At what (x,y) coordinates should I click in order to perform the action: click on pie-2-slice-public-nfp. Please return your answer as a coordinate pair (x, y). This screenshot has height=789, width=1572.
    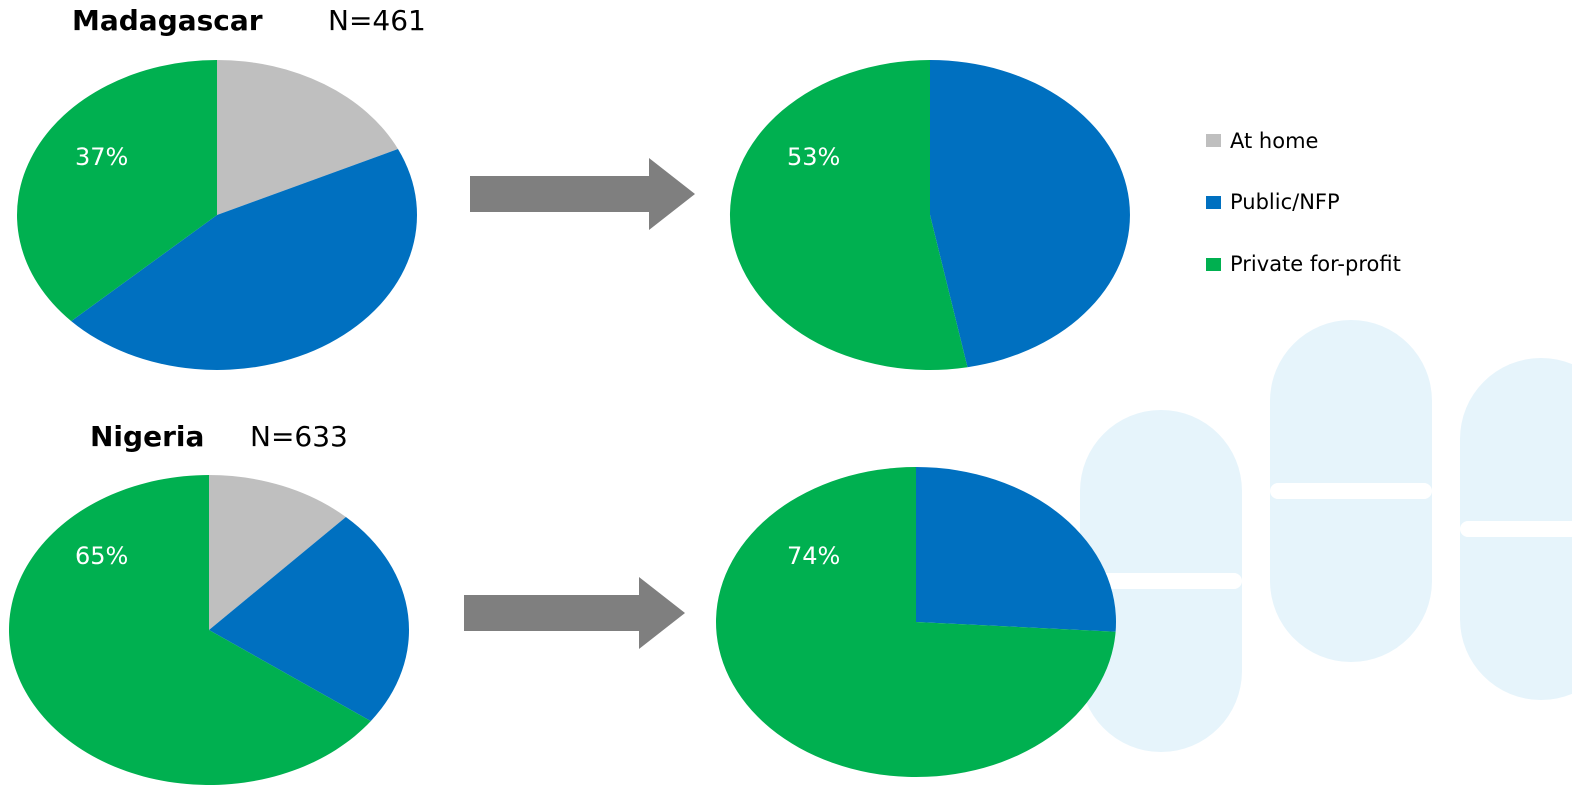
    Looking at the image, I should click on (309, 619).